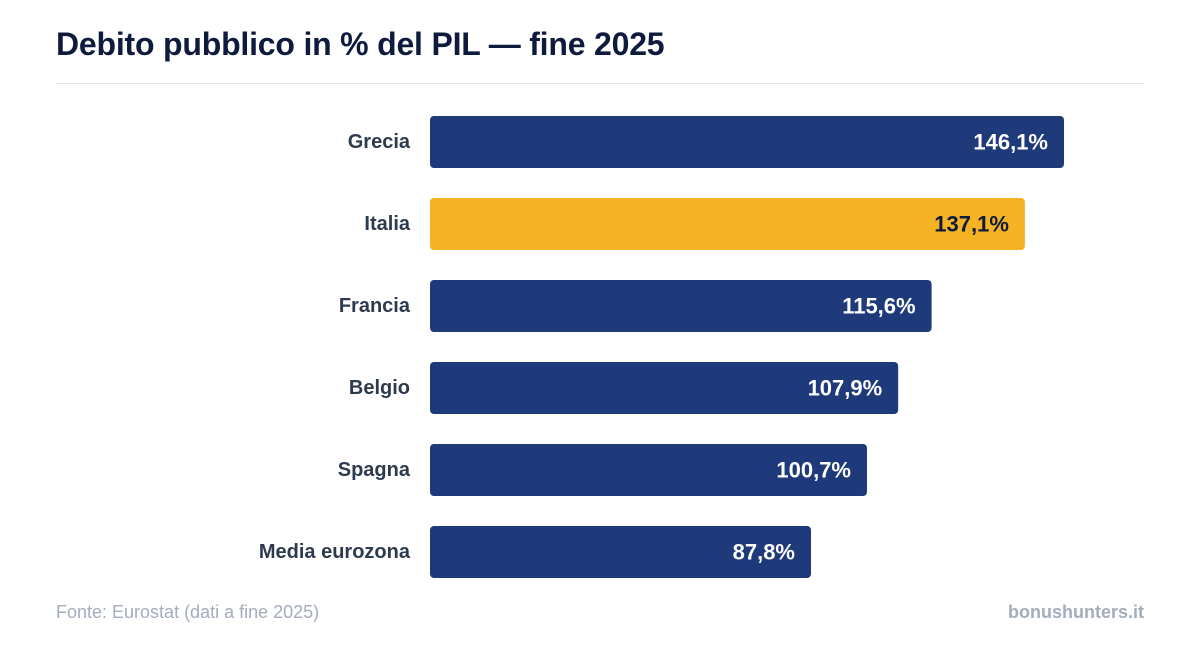 The height and width of the screenshot is (648, 1200). Describe the element at coordinates (1010, 142) in the screenshot. I see `value-label-grecia: 146,1%` at that location.